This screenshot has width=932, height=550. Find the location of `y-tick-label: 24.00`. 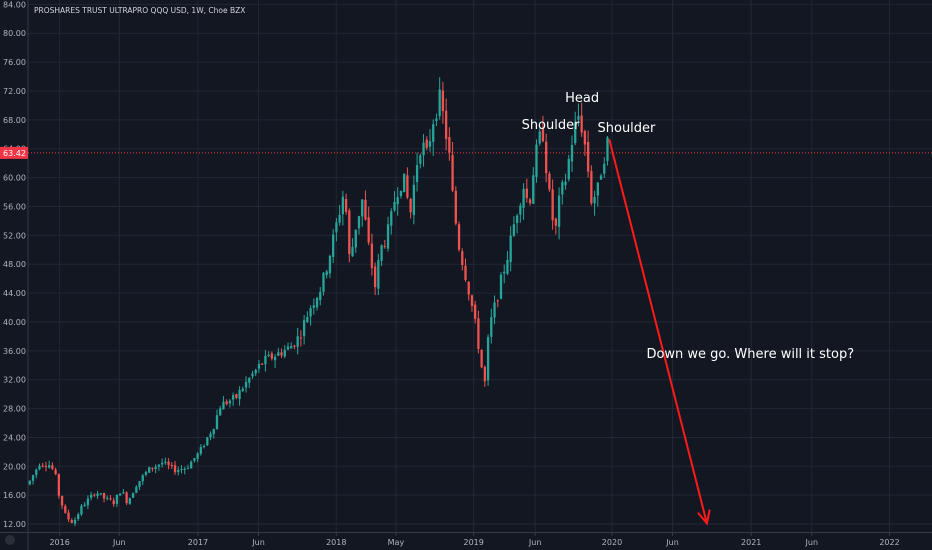

y-tick-label: 24.00 is located at coordinates (14, 437).